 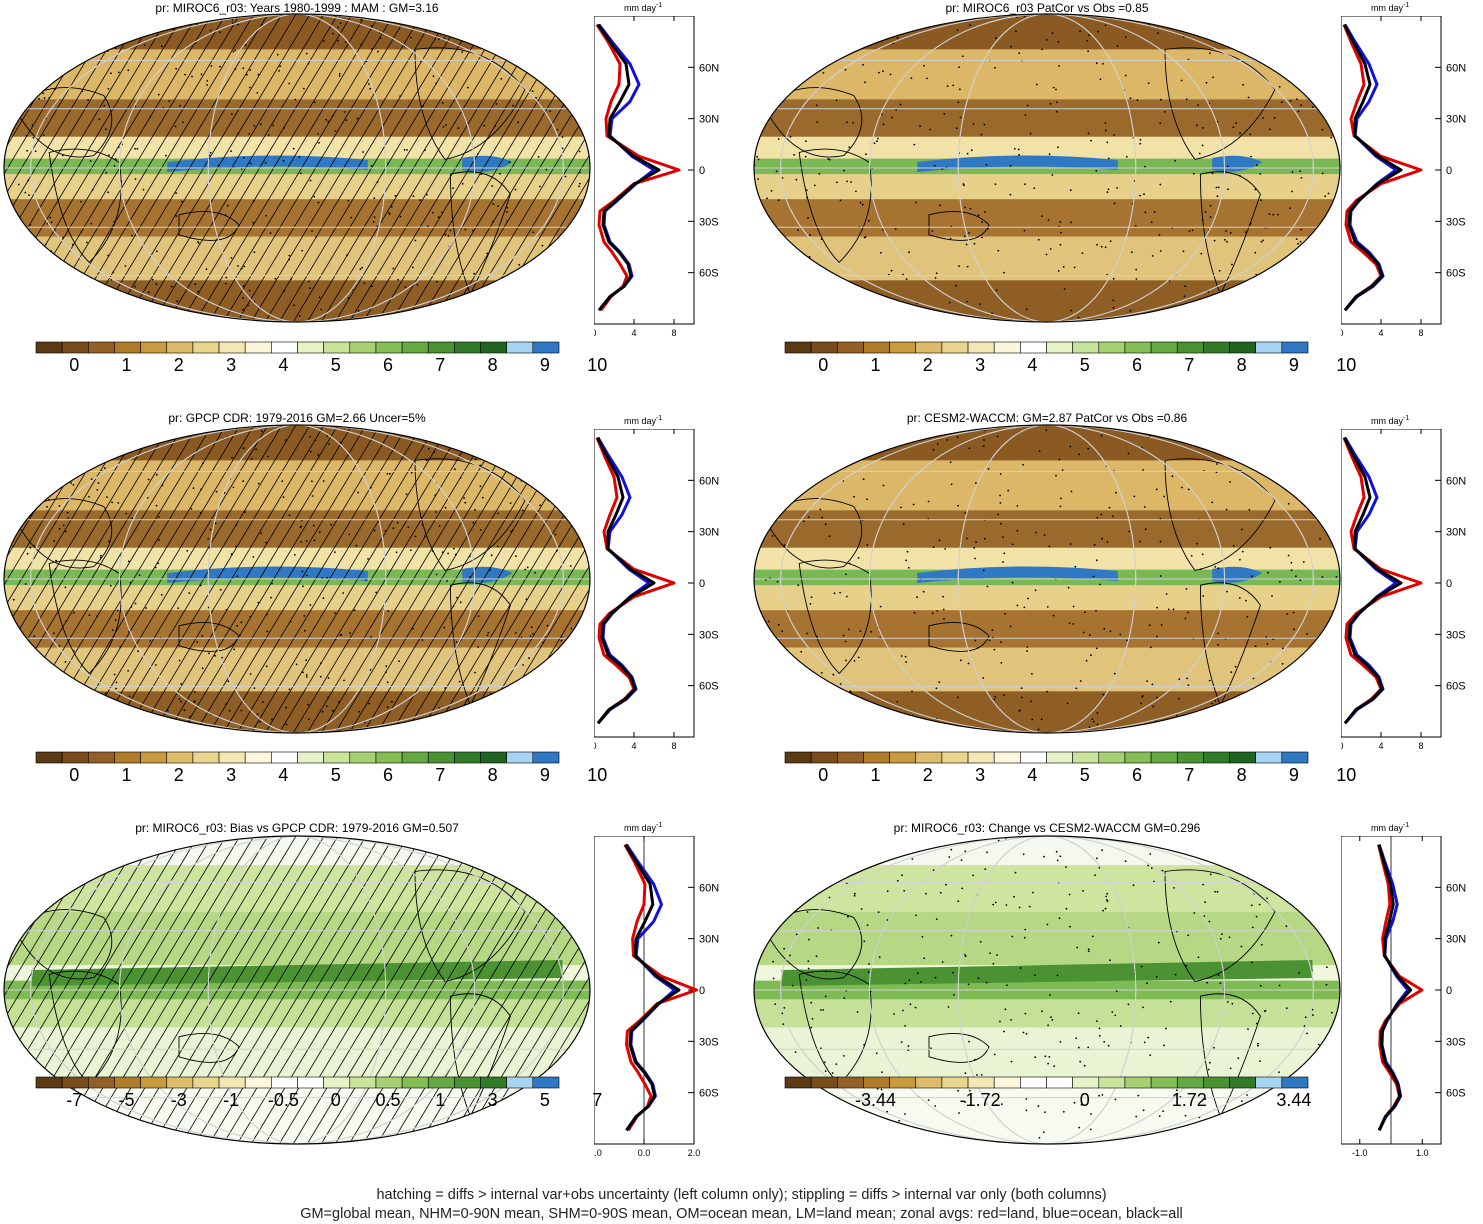 I want to click on colorbar, so click(x=297, y=347).